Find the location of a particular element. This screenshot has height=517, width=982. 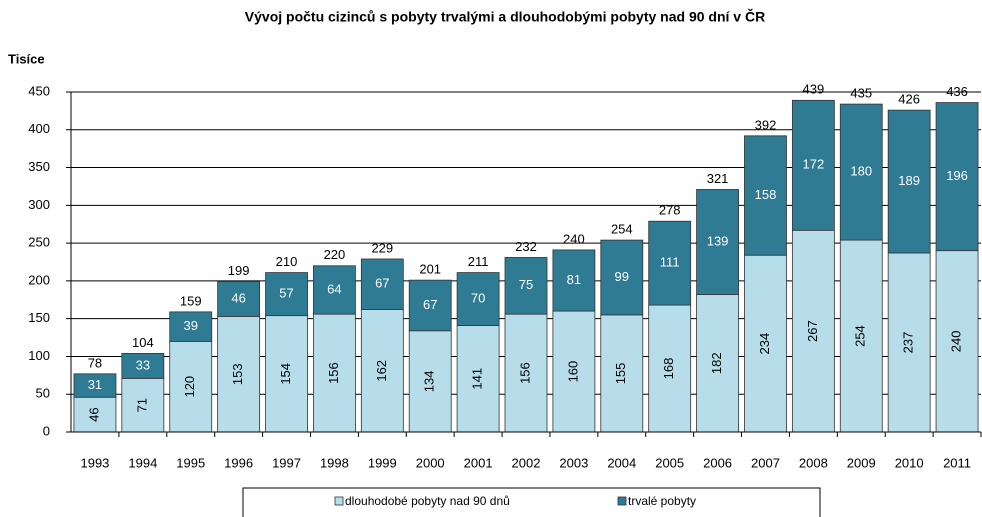

data-label: 196 is located at coordinates (957, 175).